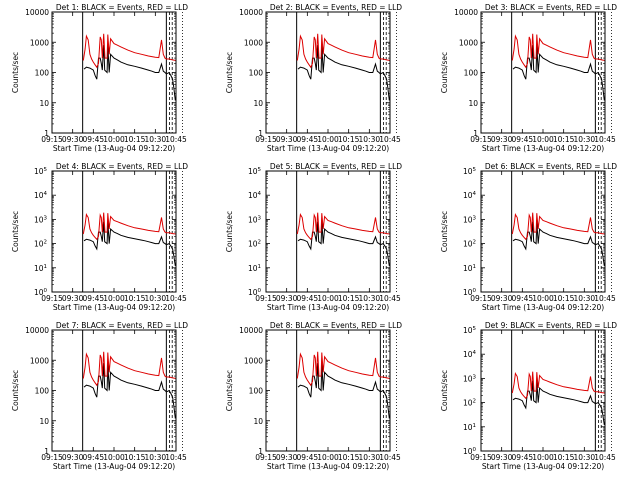 This screenshot has height=480, width=640. Describe the element at coordinates (122, 325) in the screenshot. I see `panel-title: Det 7: BLACK = Events, RED = LLD` at that location.